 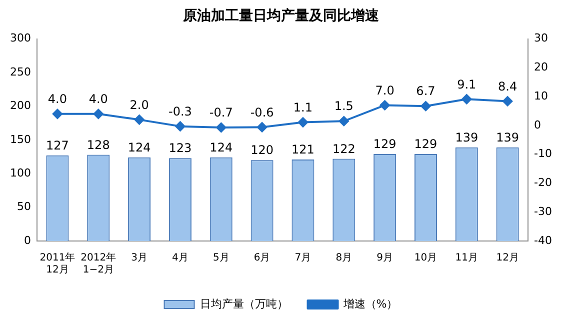 I want to click on y2-tick-label: -40, so click(x=543, y=240).